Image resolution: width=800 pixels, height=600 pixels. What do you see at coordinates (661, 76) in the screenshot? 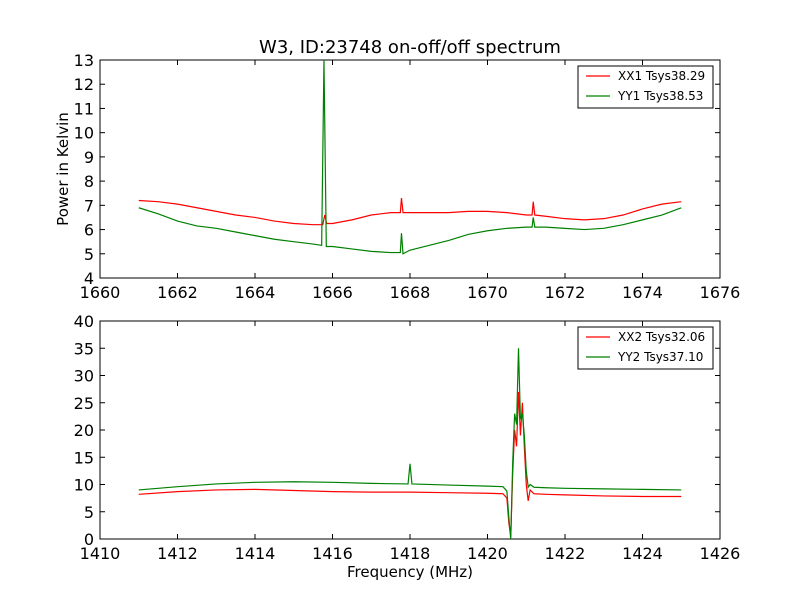
I see `legend-entry: XX1 Tsys38.29` at bounding box center [661, 76].